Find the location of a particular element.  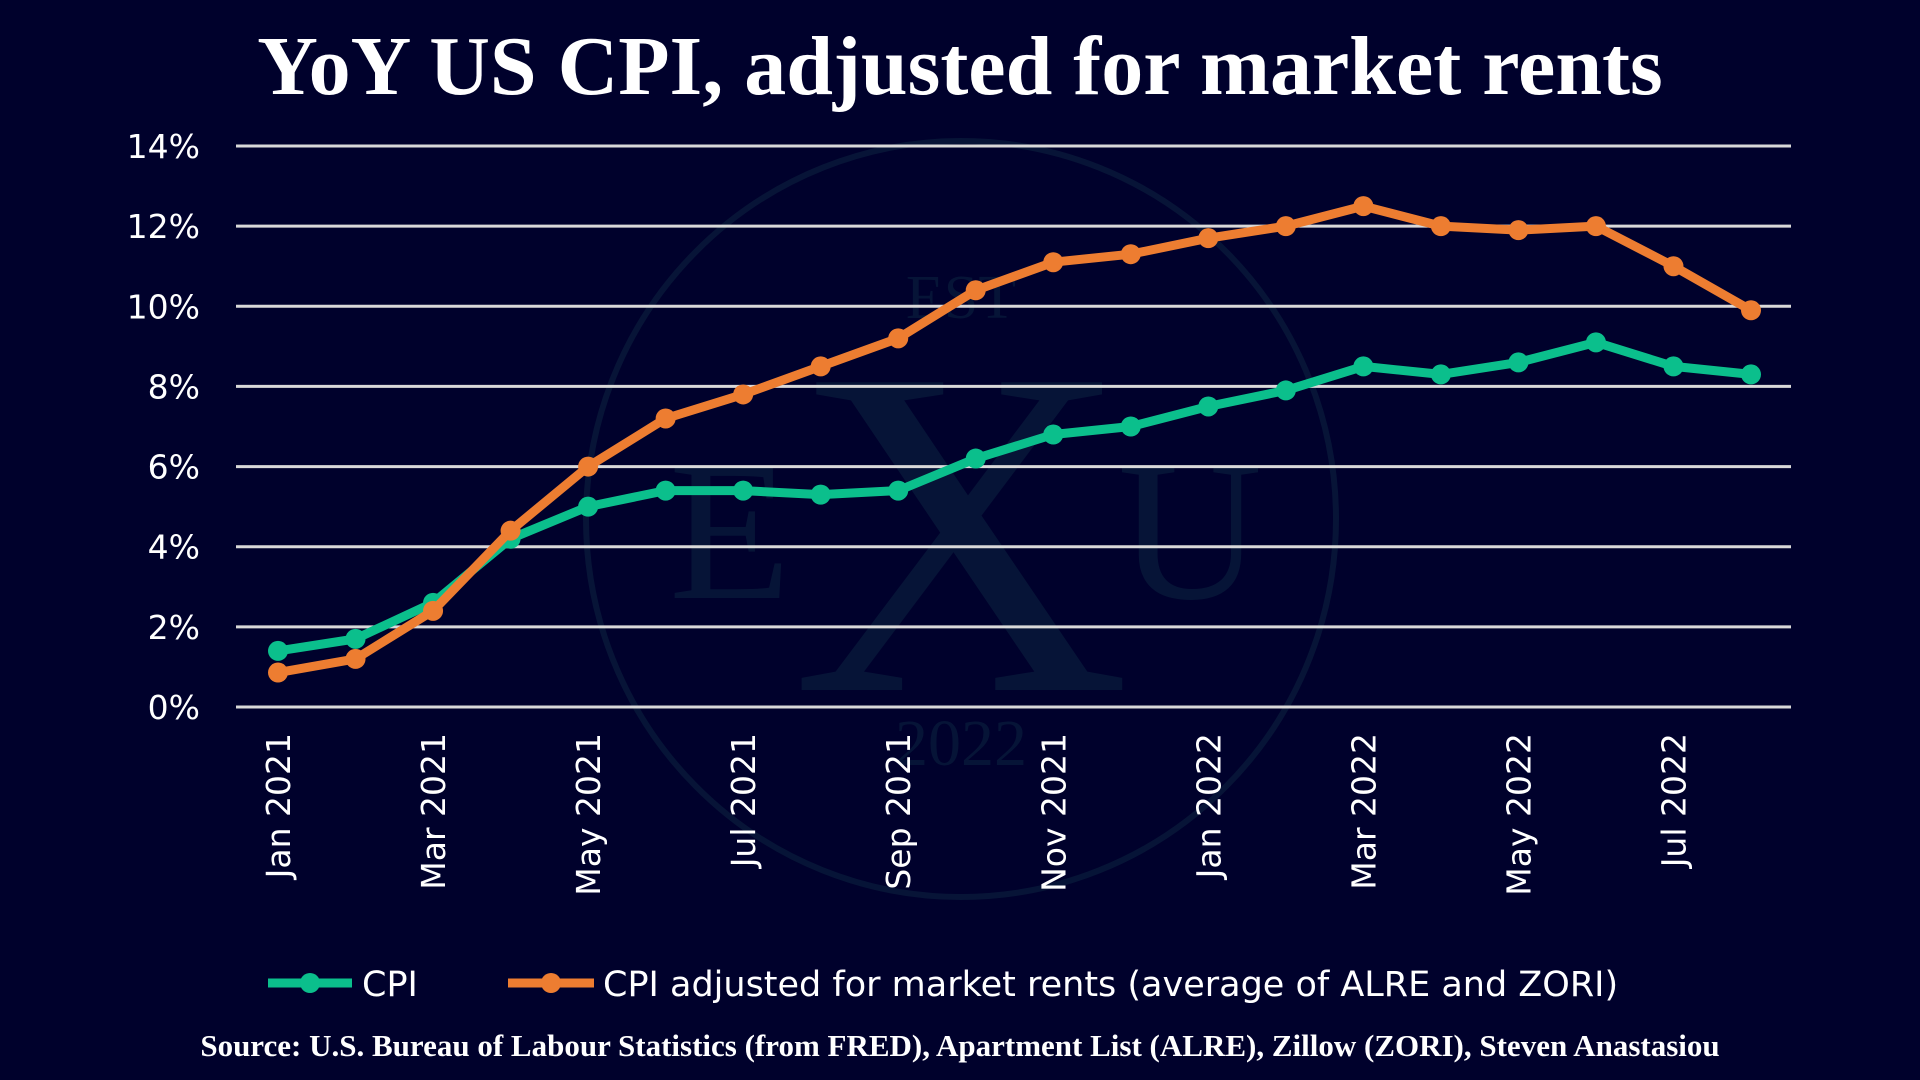

x-tick-label: May 2021 is located at coordinates (588, 814).